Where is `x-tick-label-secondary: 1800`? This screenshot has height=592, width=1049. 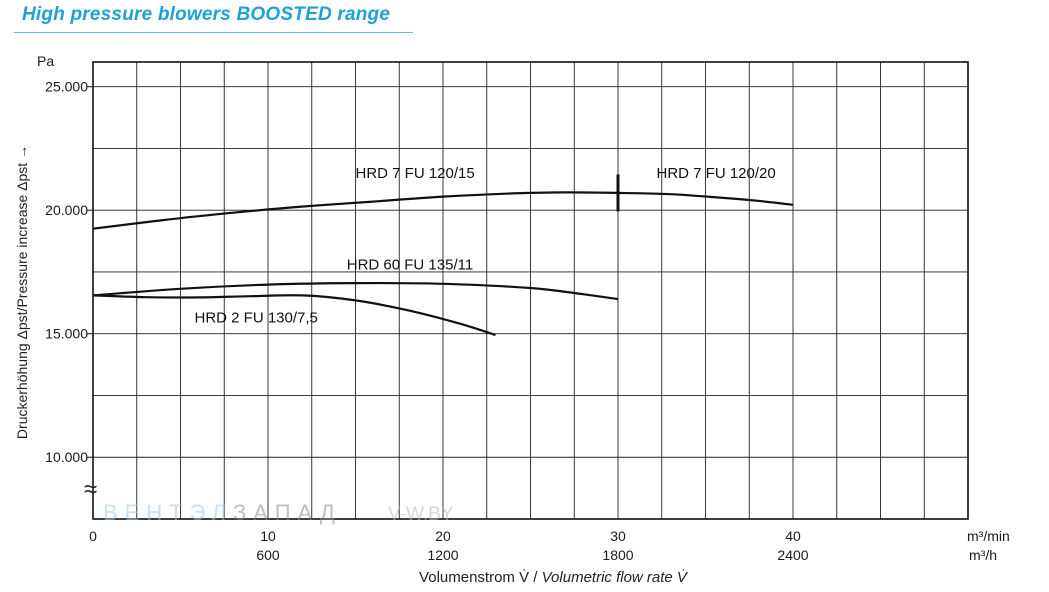
x-tick-label-secondary: 1800 is located at coordinates (617, 555).